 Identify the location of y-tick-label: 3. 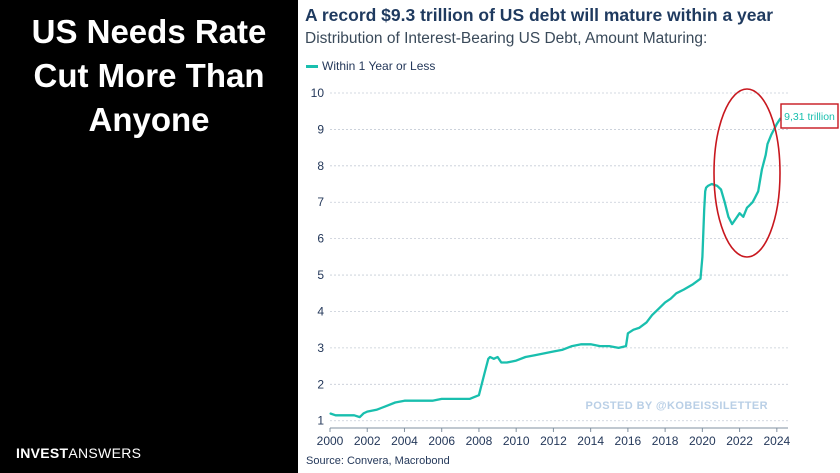
(320, 348).